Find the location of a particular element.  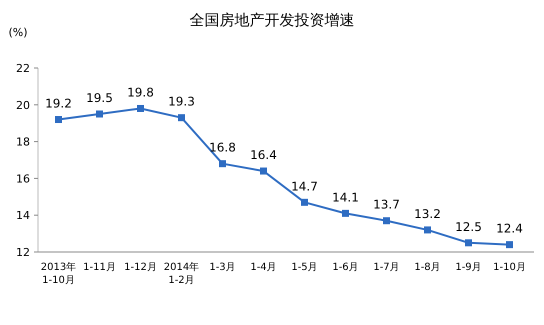

chart-title: 全国房地产开发投资增速 is located at coordinates (272, 20).